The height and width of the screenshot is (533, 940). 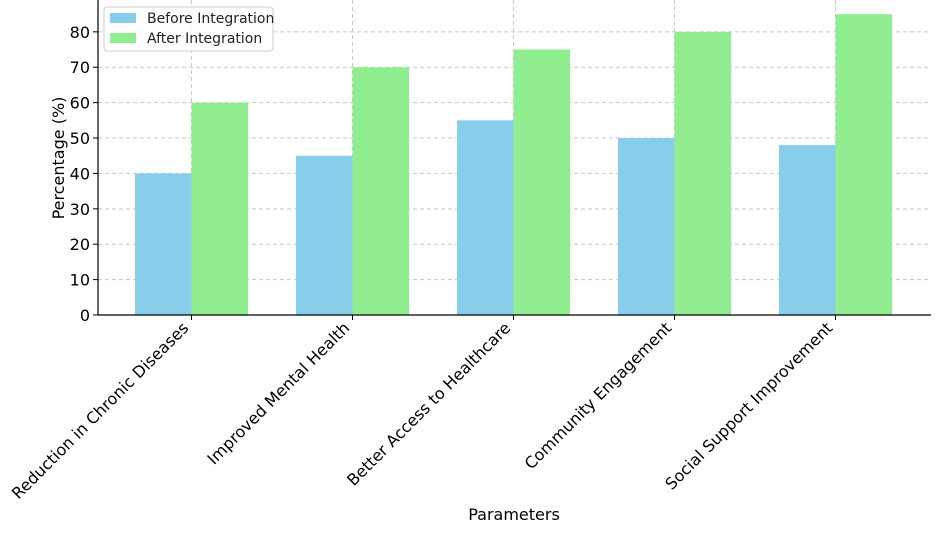 I want to click on x-axis-title: Parameters, so click(x=514, y=514).